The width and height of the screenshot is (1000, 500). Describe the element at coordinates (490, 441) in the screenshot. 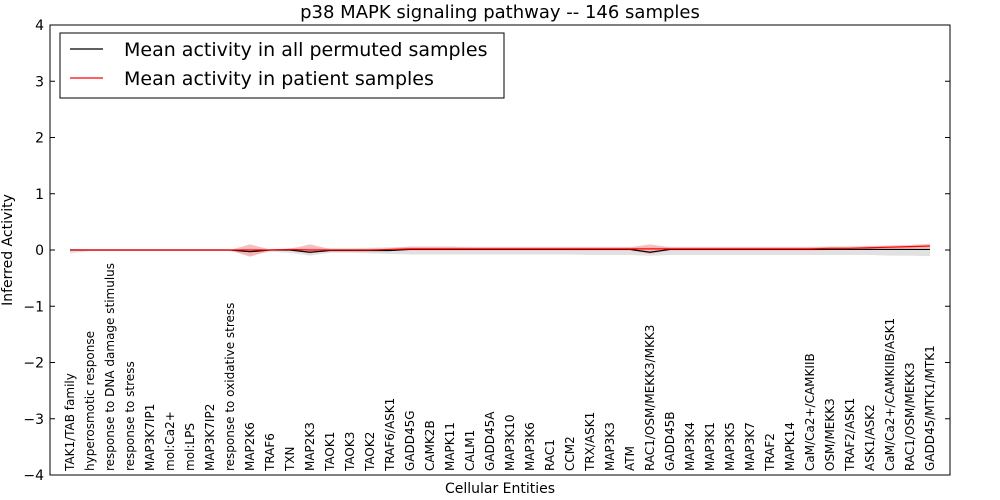

I see `x-tick-label: GADD45A` at that location.